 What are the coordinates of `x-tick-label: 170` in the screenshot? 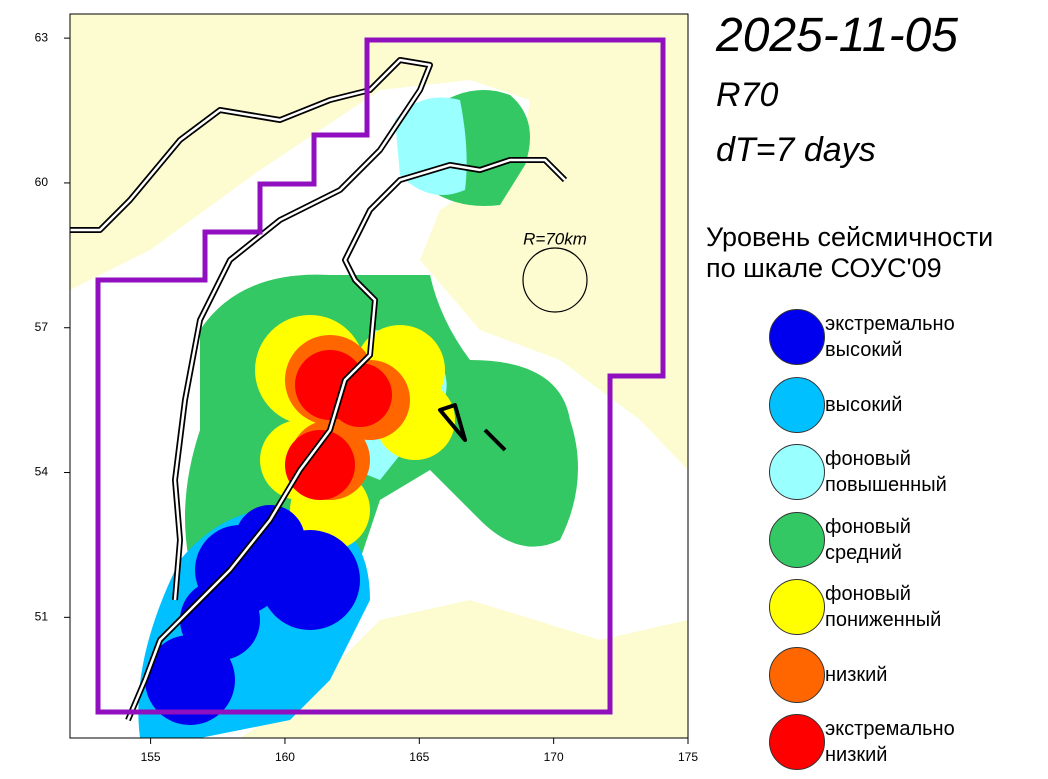 It's located at (554, 757).